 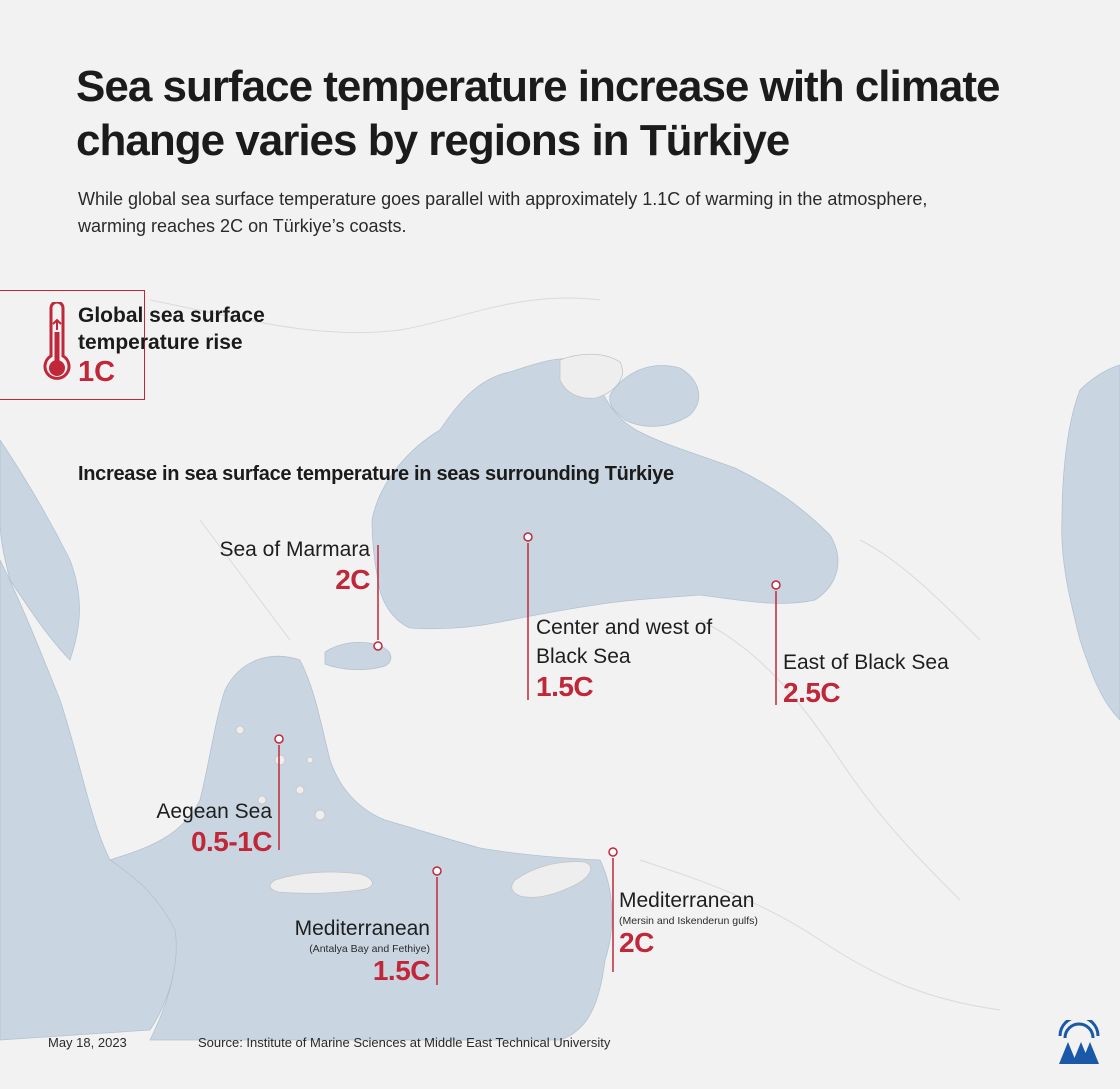 What do you see at coordinates (591, 376) in the screenshot?
I see `crimea-peninsula` at bounding box center [591, 376].